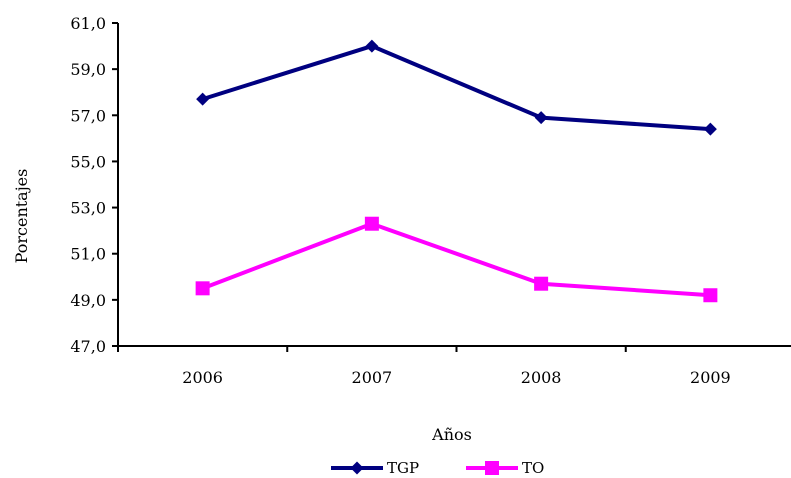  Describe the element at coordinates (94, 185) in the screenshot. I see `y-axis: 47,0 49,0 51,0 53,0 55,0 57,0 59,0 61,0` at that location.